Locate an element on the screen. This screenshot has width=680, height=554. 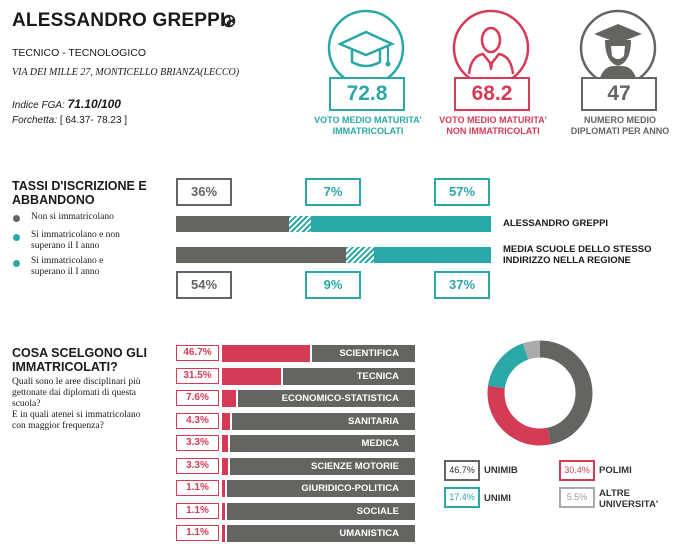
area-name-bar: SCIENTIFICA is located at coordinates (363, 353).